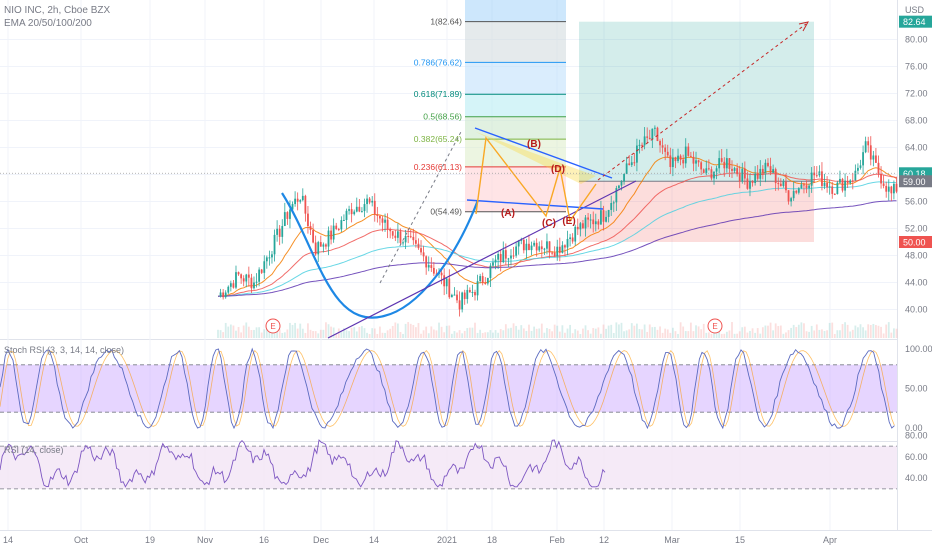 The height and width of the screenshot is (550, 932). What do you see at coordinates (830, 540) in the screenshot?
I see `time-tick-label: Apr` at bounding box center [830, 540].